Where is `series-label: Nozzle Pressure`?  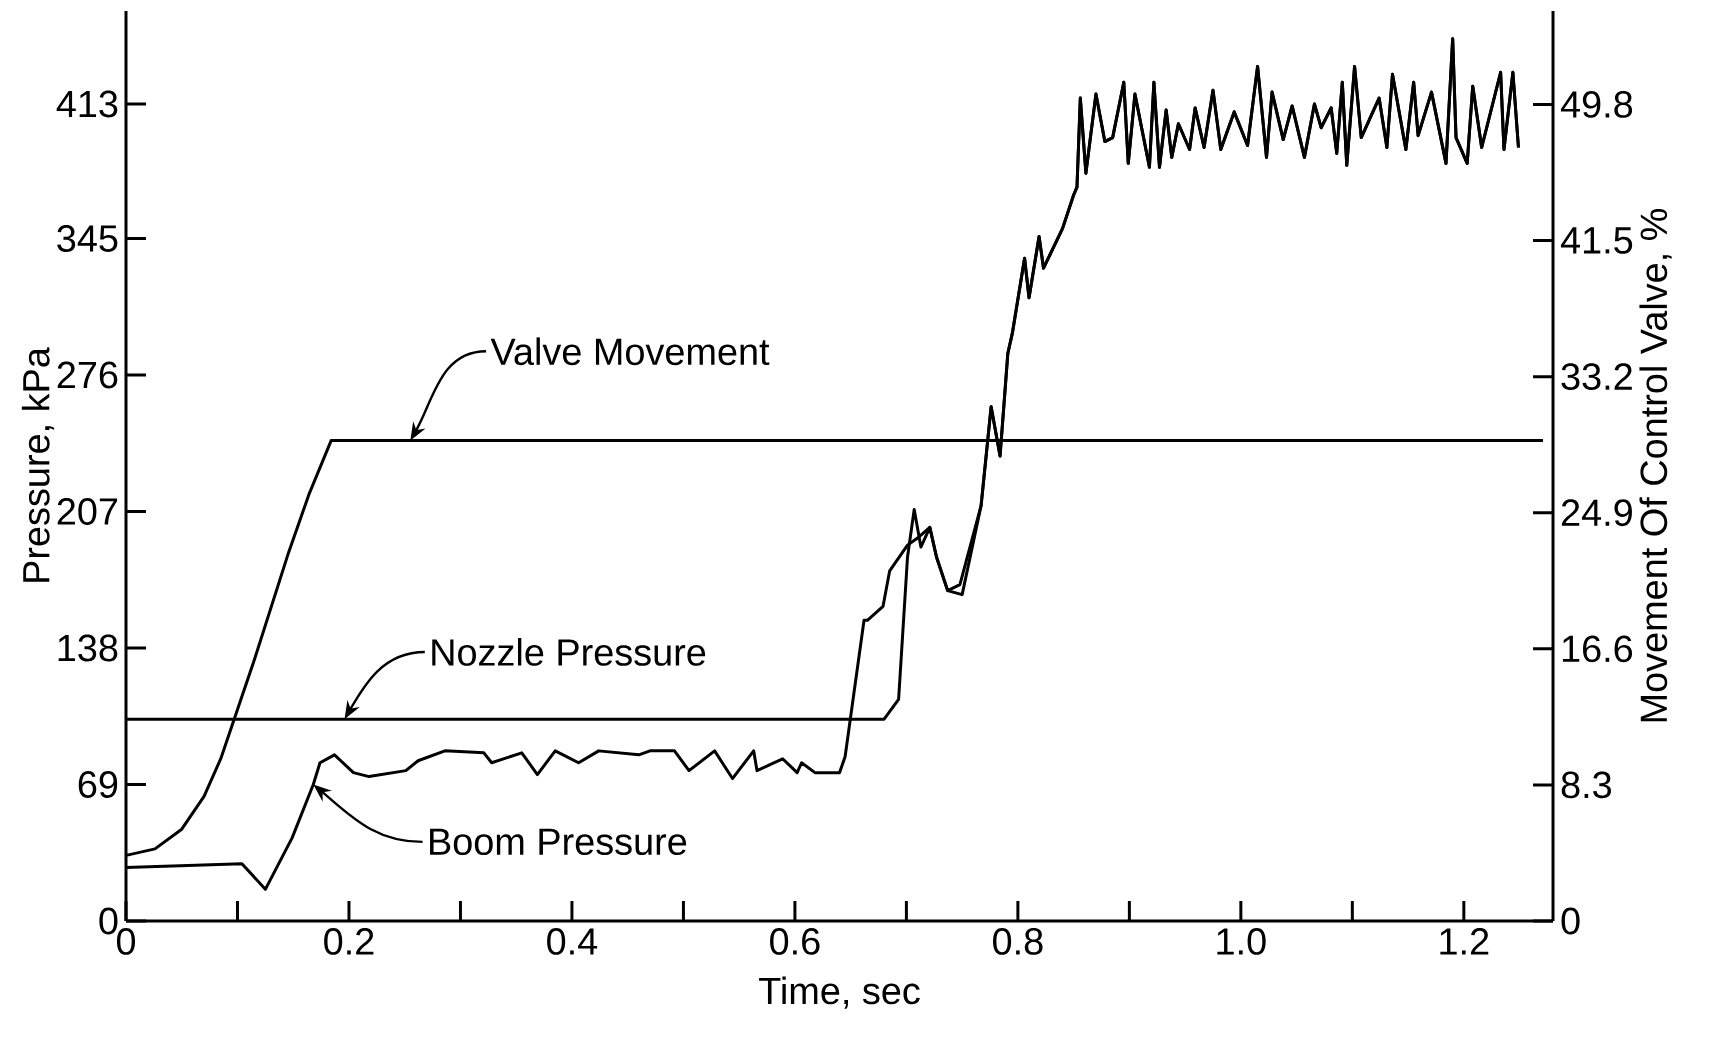 series-label: Nozzle Pressure is located at coordinates (569, 652).